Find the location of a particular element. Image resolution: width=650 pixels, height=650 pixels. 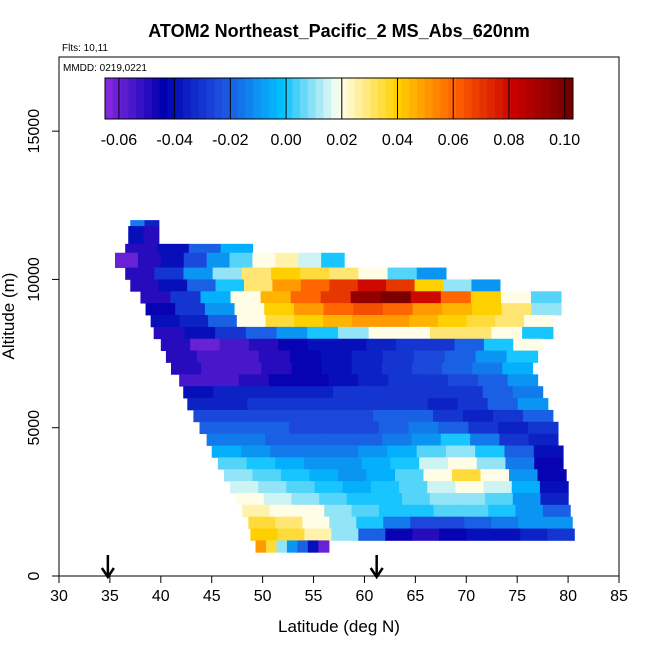

position-arrows is located at coordinates (242, 567).